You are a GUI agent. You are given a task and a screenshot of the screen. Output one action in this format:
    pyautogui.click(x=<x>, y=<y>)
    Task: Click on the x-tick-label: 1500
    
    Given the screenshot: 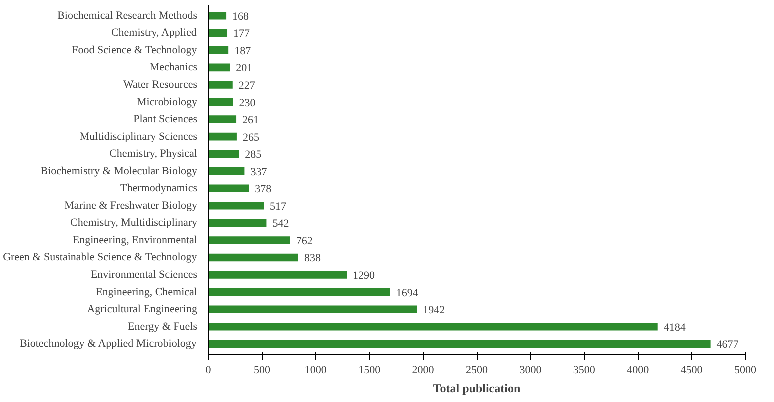 What is the action you would take?
    pyautogui.click(x=370, y=370)
    